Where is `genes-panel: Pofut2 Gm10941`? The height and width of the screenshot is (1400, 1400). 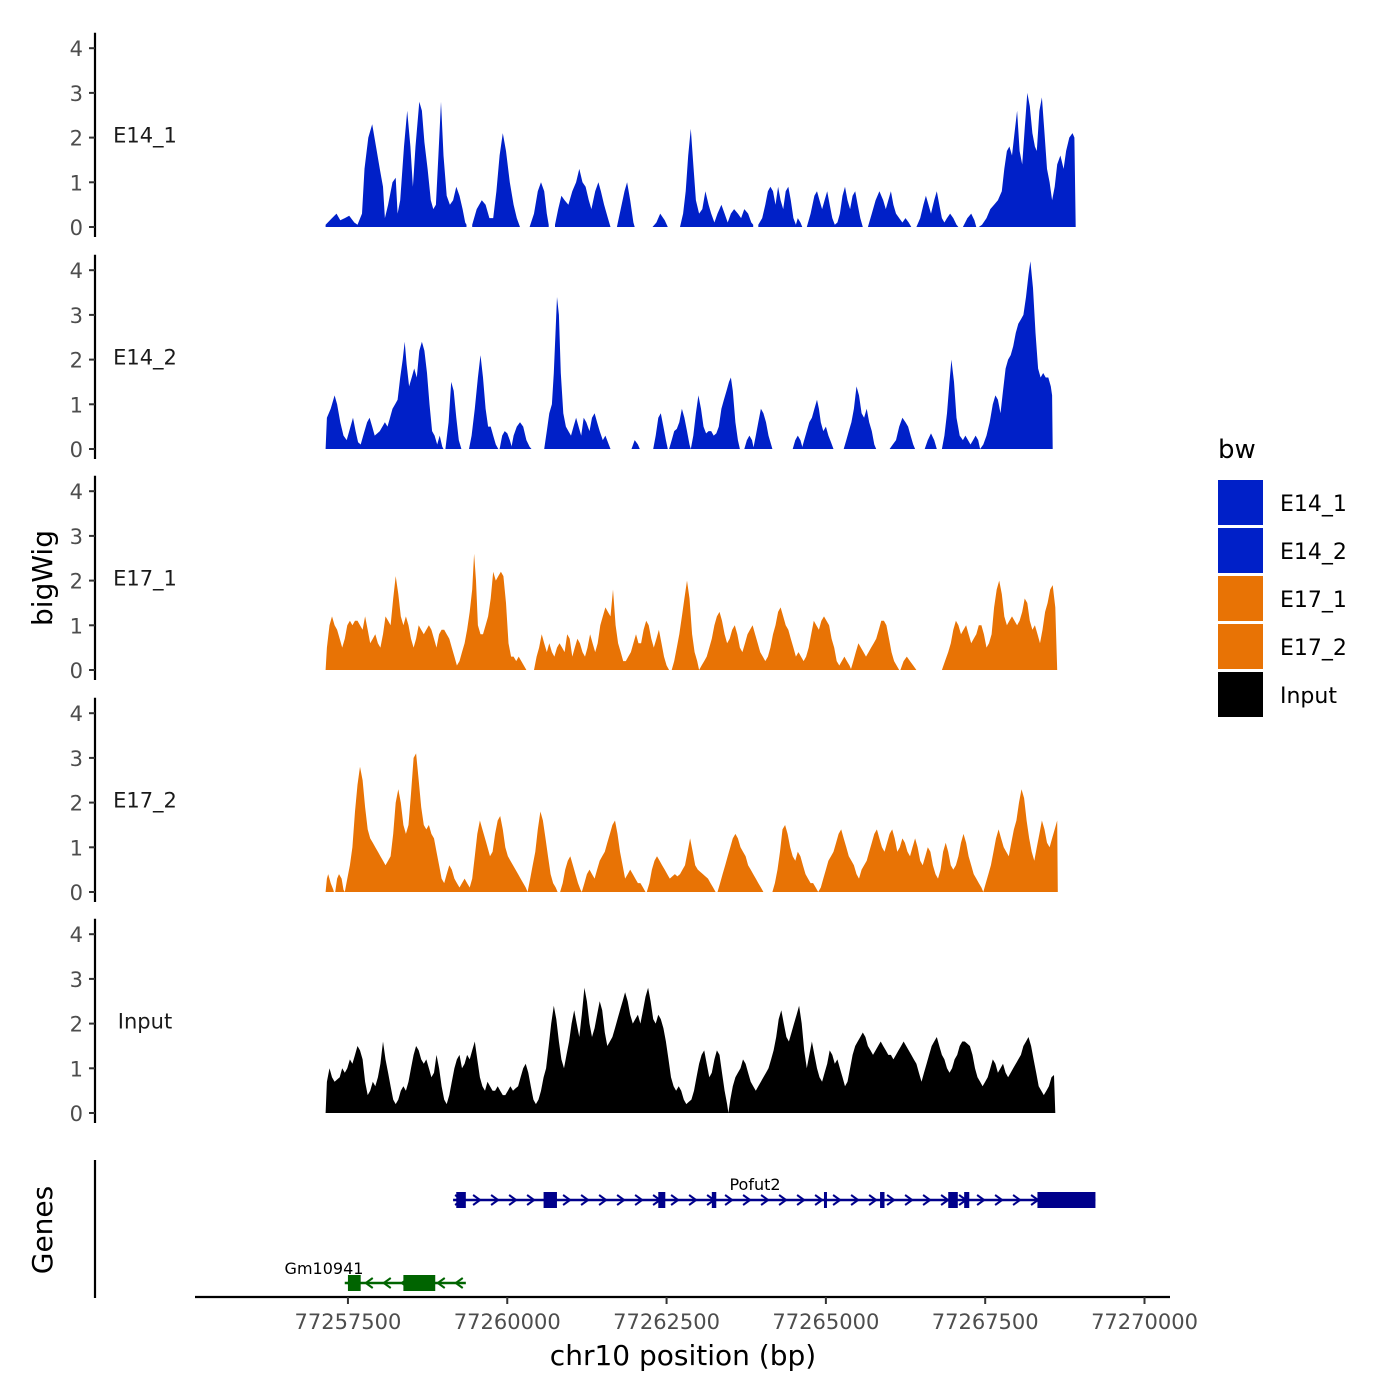 genes-panel: Pofut2 Gm10941 is located at coordinates (594, 1229).